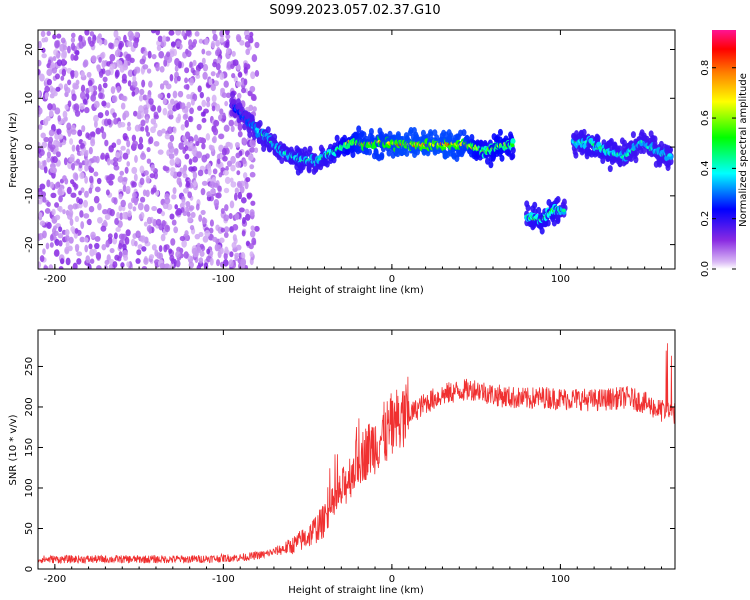 The height and width of the screenshot is (600, 750). I want to click on spectrogram-ytick-label: 20, so click(29, 49).